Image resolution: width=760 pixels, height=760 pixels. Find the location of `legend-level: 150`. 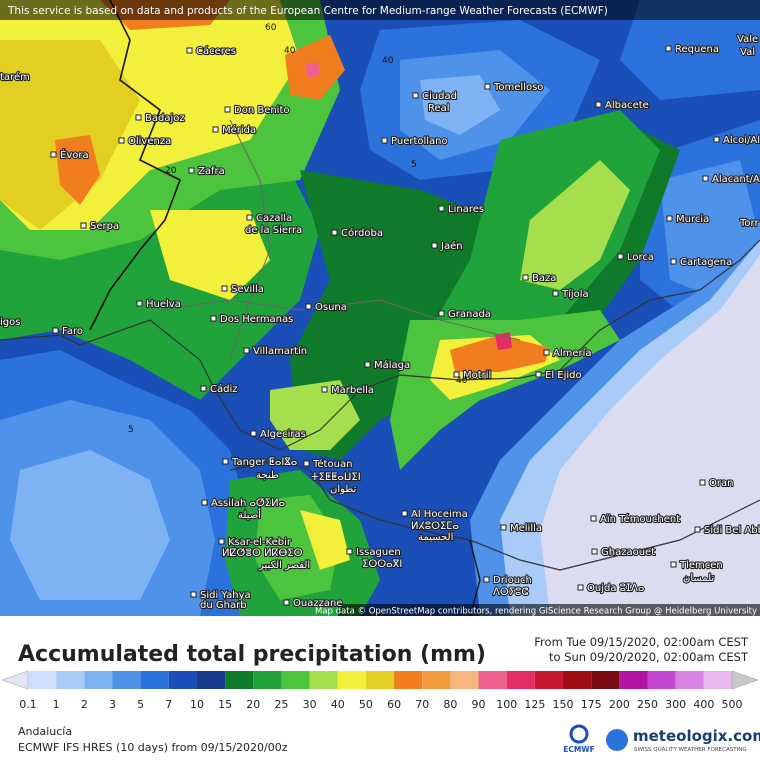

legend-level: 150 is located at coordinates (563, 704).